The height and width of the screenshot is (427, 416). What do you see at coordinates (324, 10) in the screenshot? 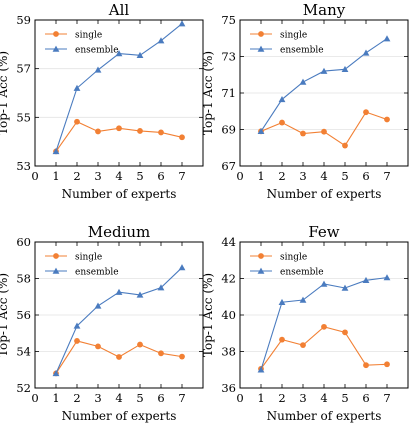
I see `panel-title: Many` at bounding box center [324, 10].